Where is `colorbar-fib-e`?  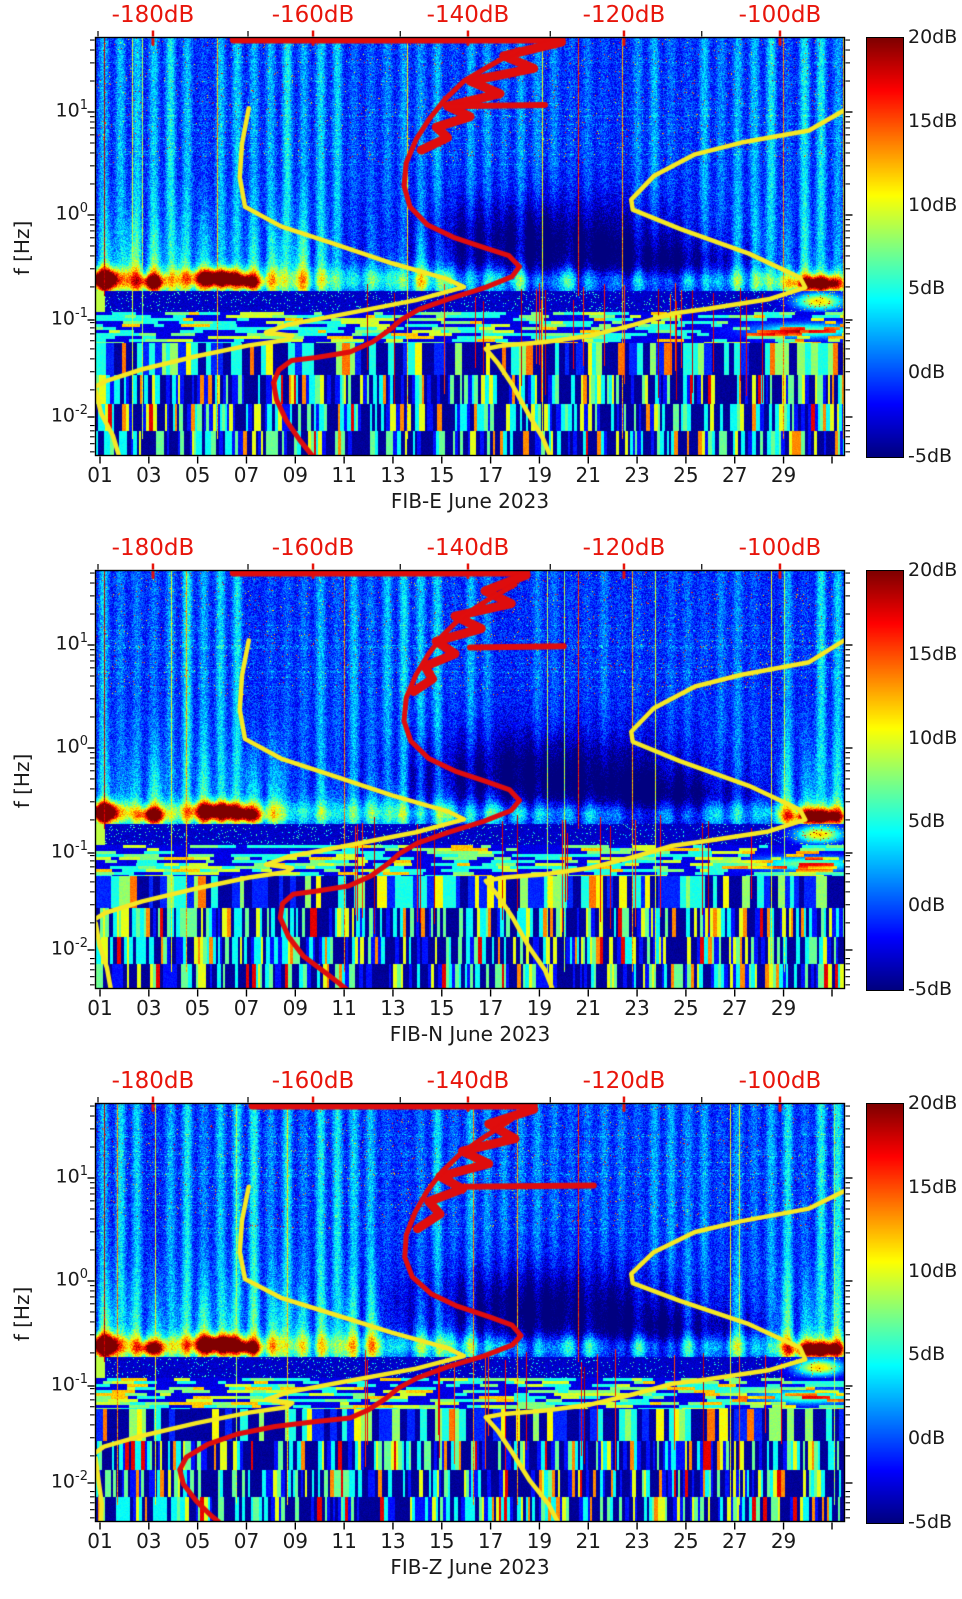
colorbar-fib-e is located at coordinates (885, 247).